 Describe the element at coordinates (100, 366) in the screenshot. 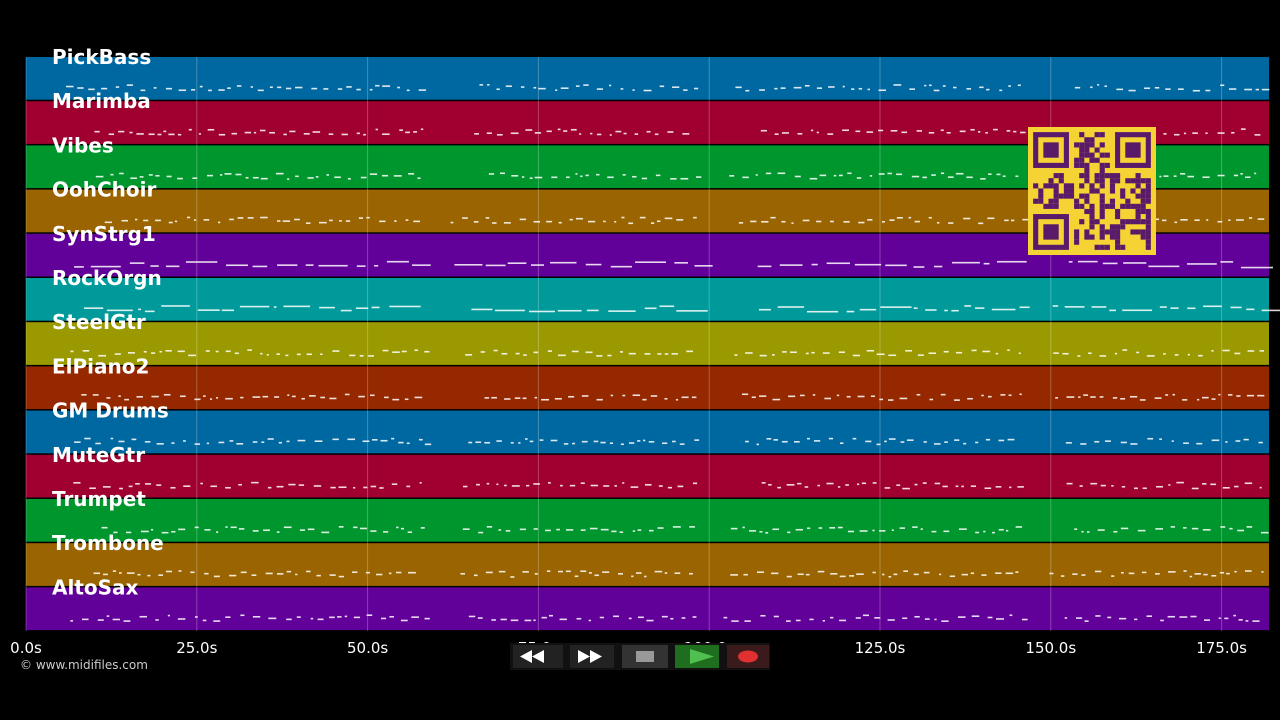

I see `track-name: ElPiano2` at that location.